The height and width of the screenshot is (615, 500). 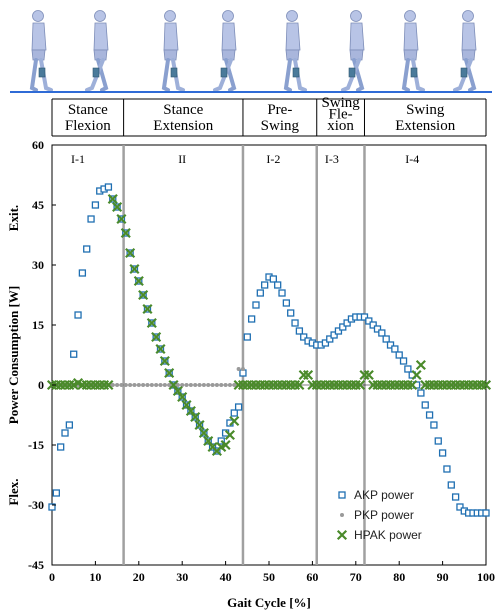 I want to click on y-tick-label: 15, so click(x=38, y=325).